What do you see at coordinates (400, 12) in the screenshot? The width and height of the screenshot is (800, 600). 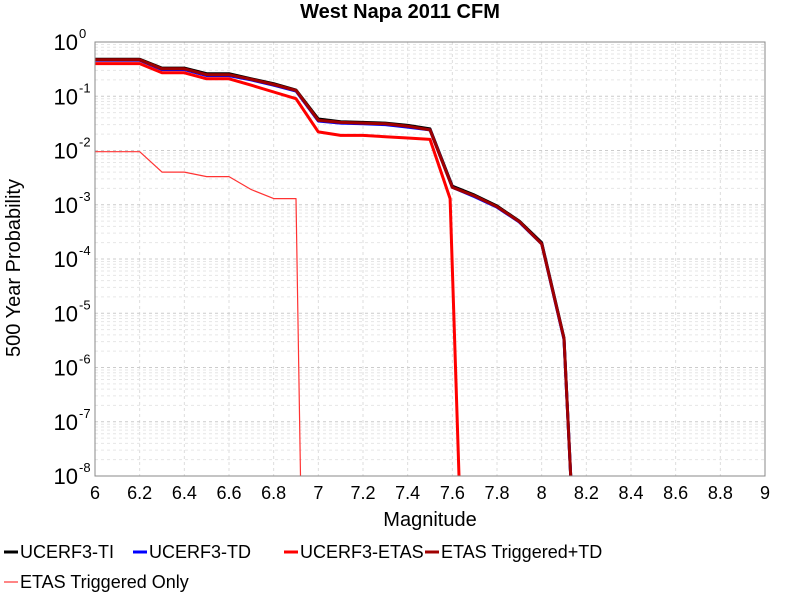 I see `chart-title: West Napa 2011 CFM` at bounding box center [400, 12].